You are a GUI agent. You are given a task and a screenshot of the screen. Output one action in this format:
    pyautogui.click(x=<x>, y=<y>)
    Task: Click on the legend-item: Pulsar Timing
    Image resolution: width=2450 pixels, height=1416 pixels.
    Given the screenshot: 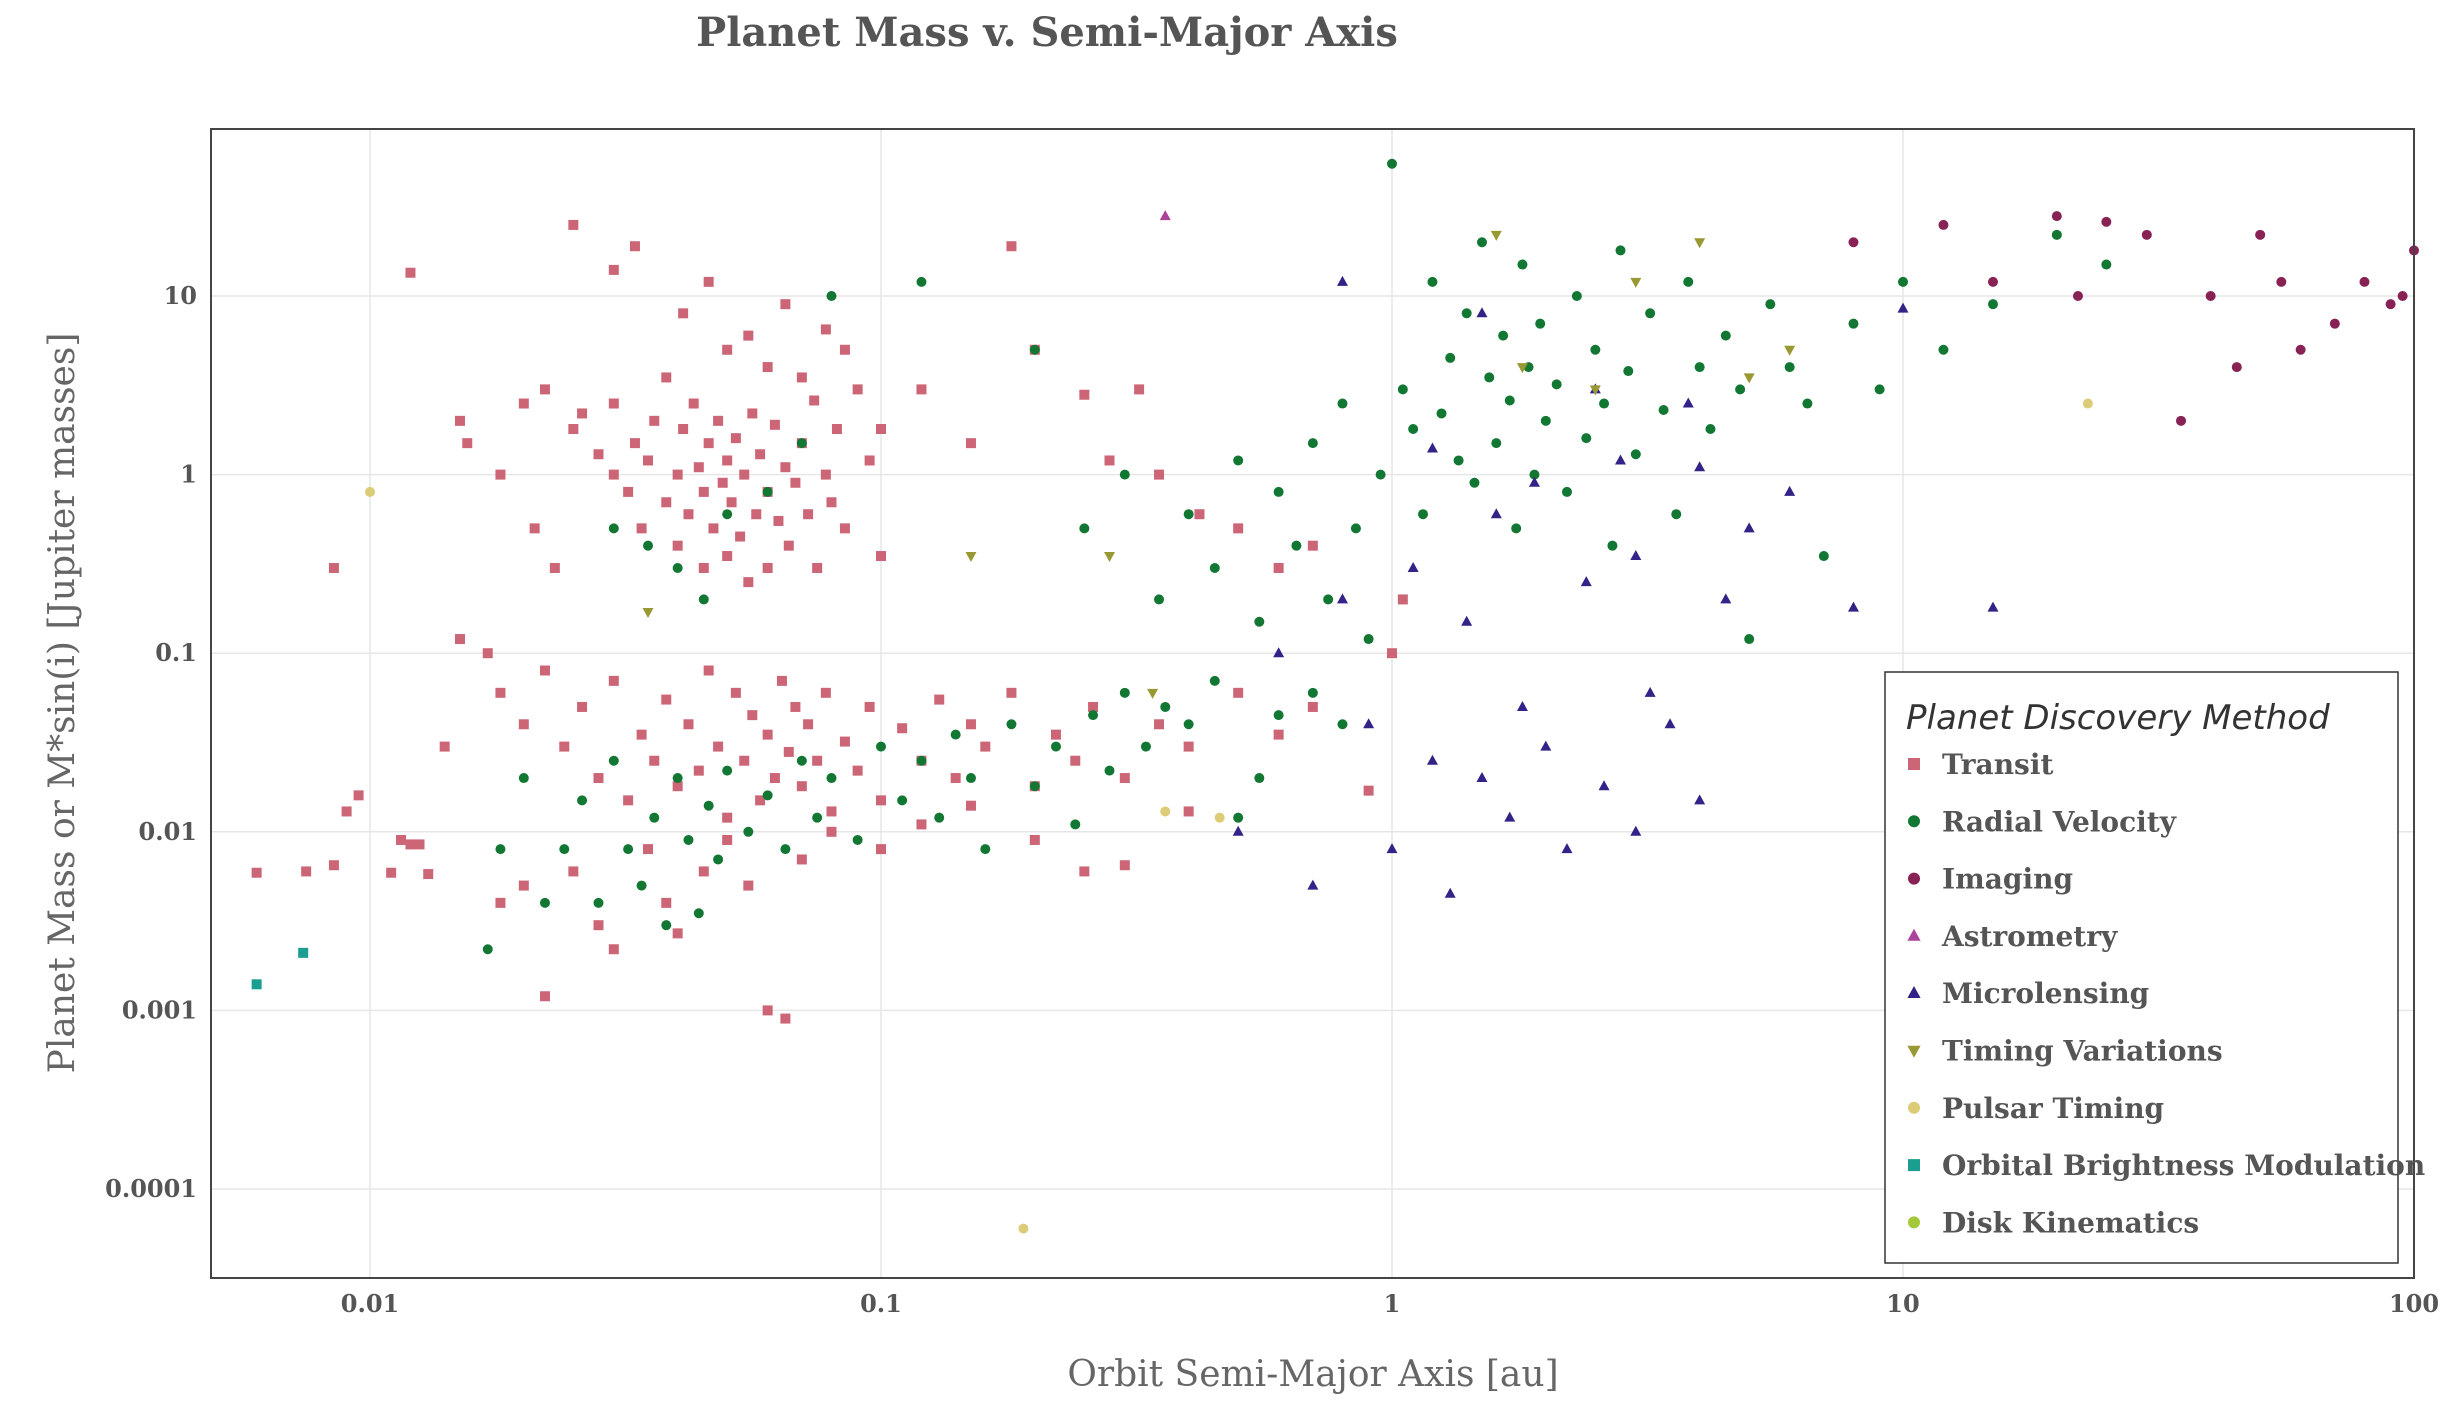 What is the action you would take?
    pyautogui.click(x=2036, y=1108)
    